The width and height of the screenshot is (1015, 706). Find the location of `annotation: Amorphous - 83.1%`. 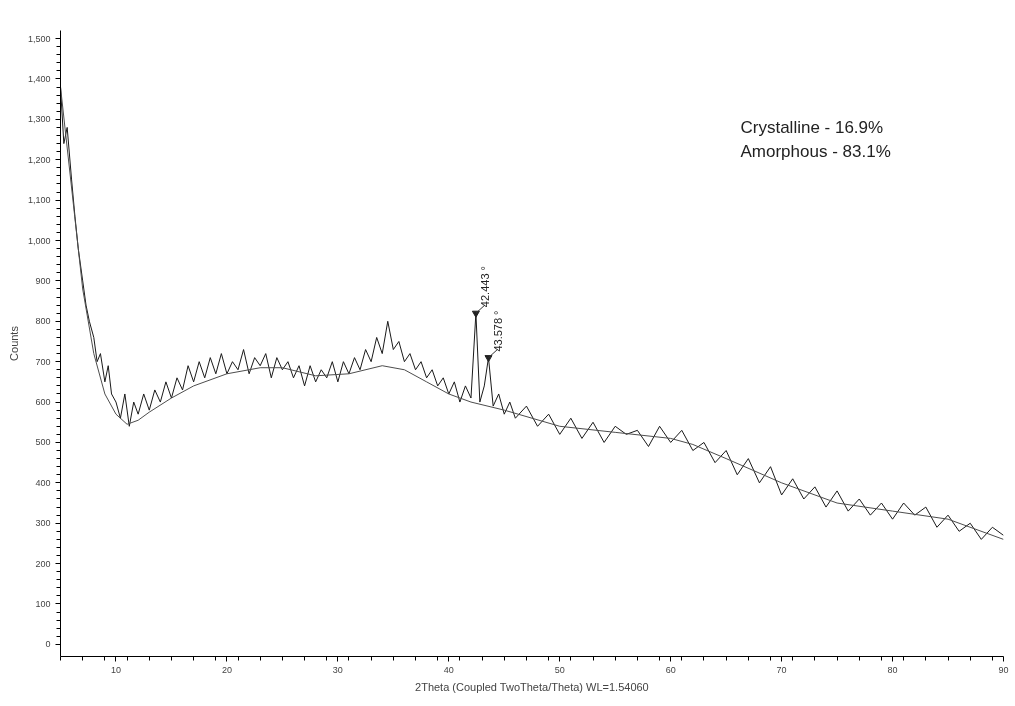

annotation: Amorphous - 83.1% is located at coordinates (815, 151).